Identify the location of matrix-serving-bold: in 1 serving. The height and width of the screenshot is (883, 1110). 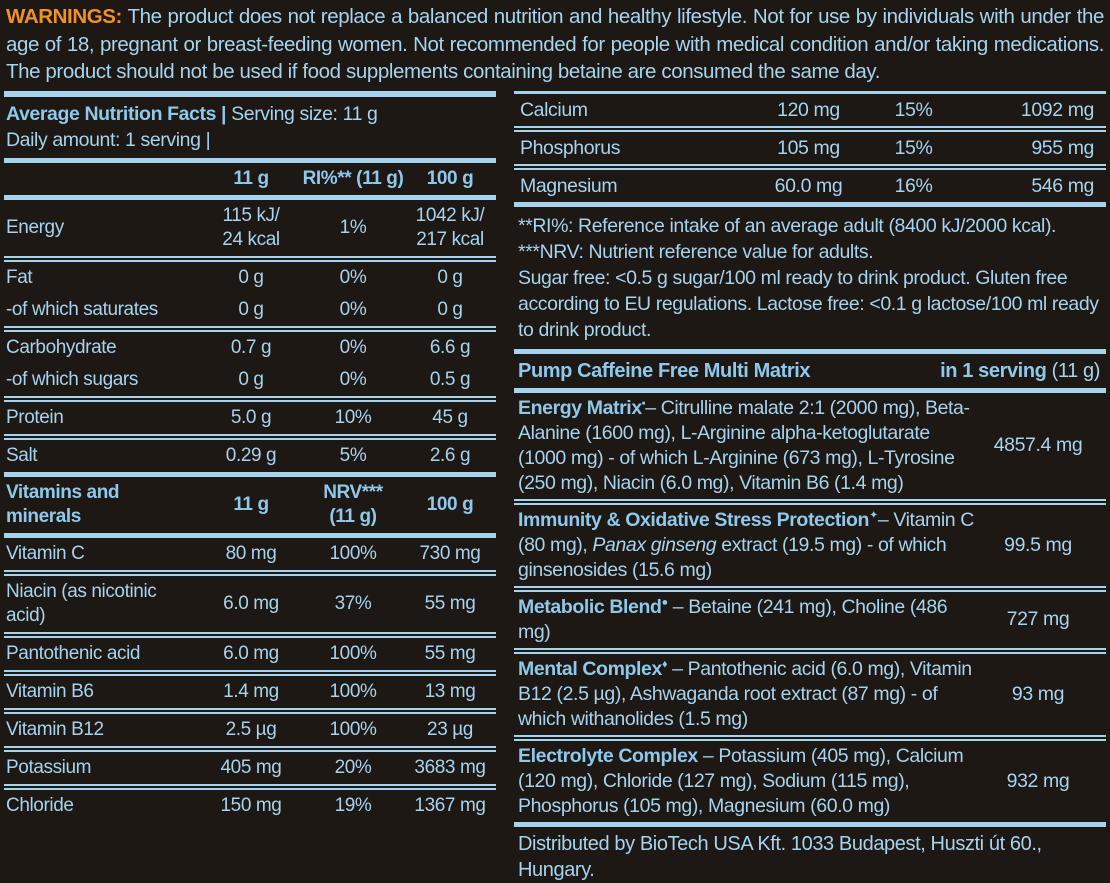
(993, 370).